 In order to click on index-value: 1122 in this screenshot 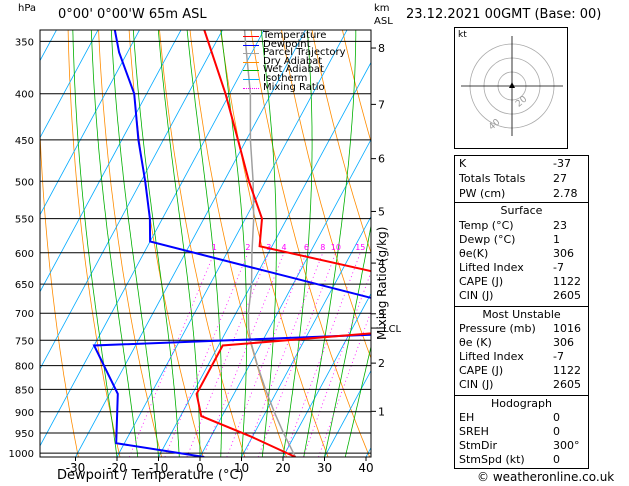, I will do `click(567, 281)`.